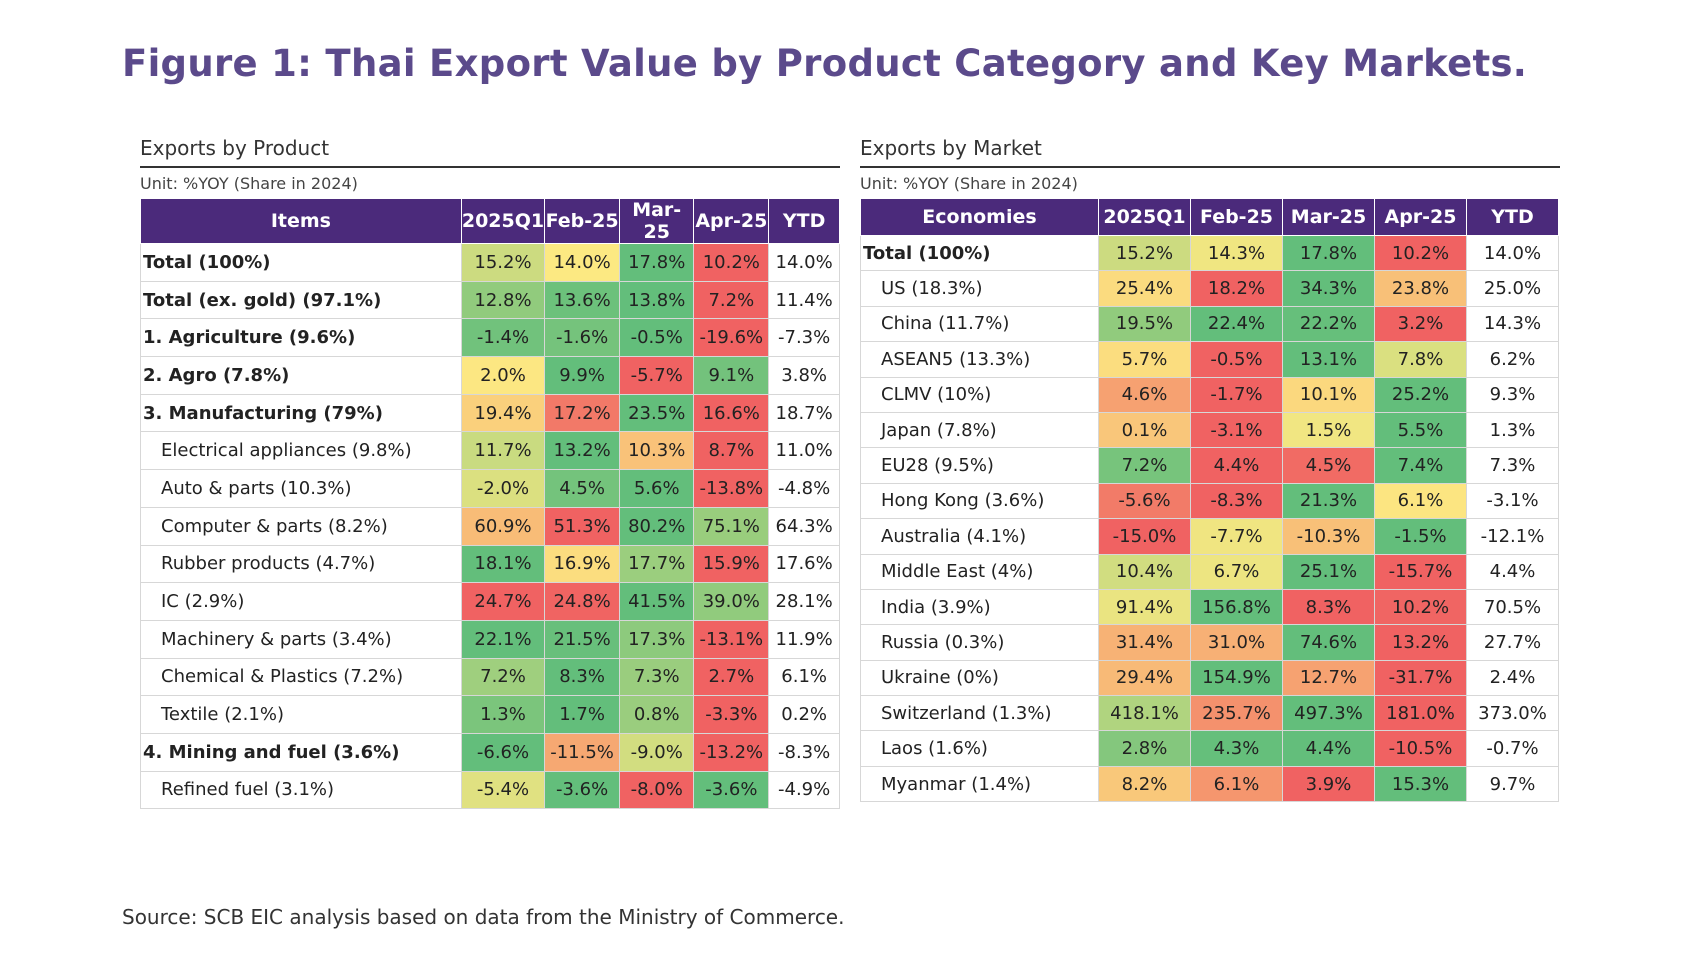  Describe the element at coordinates (503, 564) in the screenshot. I see `value-cell: 18.1%` at that location.